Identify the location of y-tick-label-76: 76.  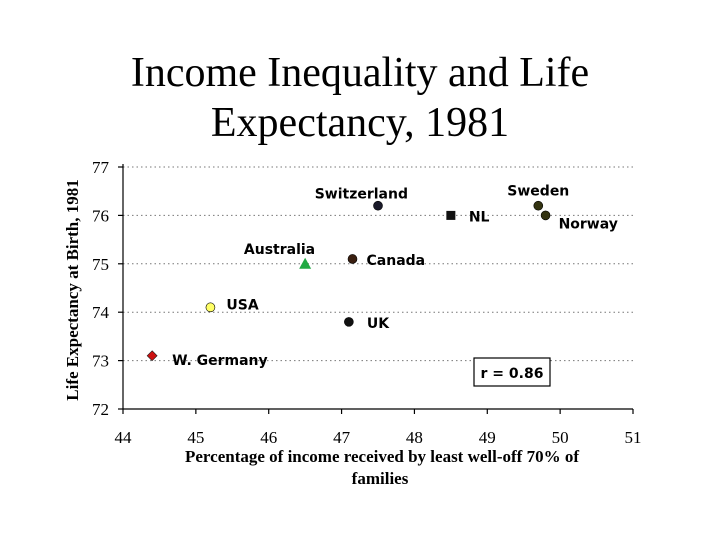
(100, 215).